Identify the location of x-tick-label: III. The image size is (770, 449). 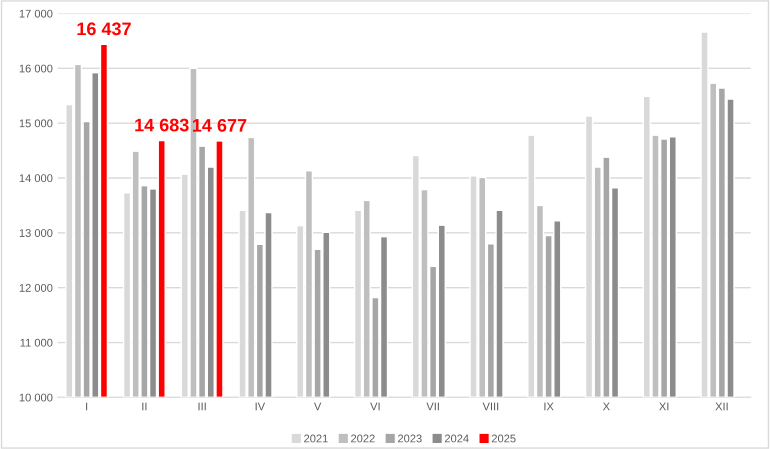
(202, 406).